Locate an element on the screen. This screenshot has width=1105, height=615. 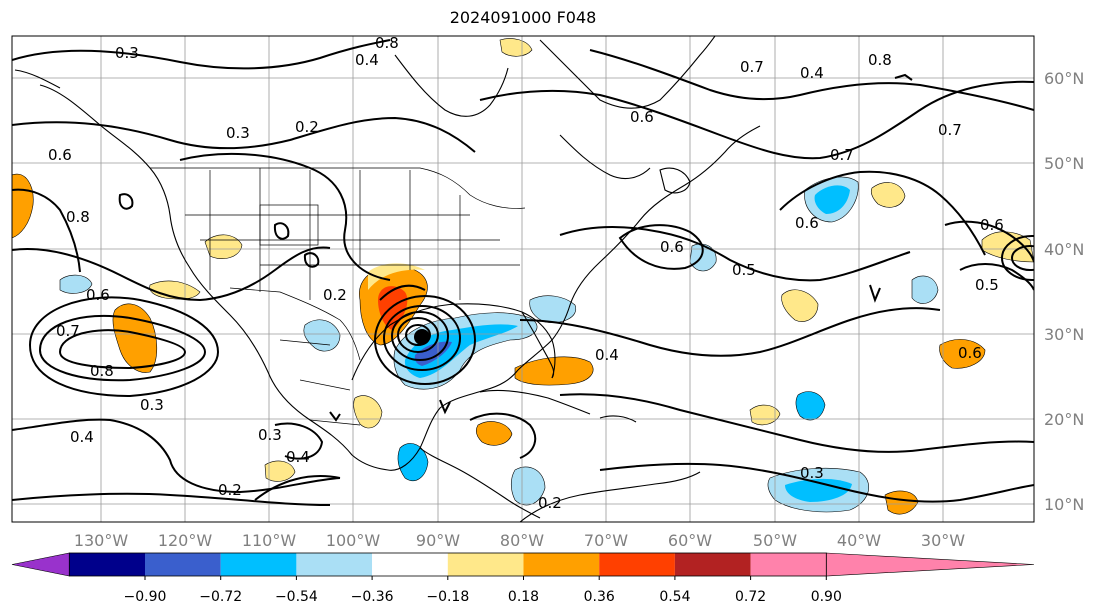
lat-label: 50°N is located at coordinates (1064, 163).